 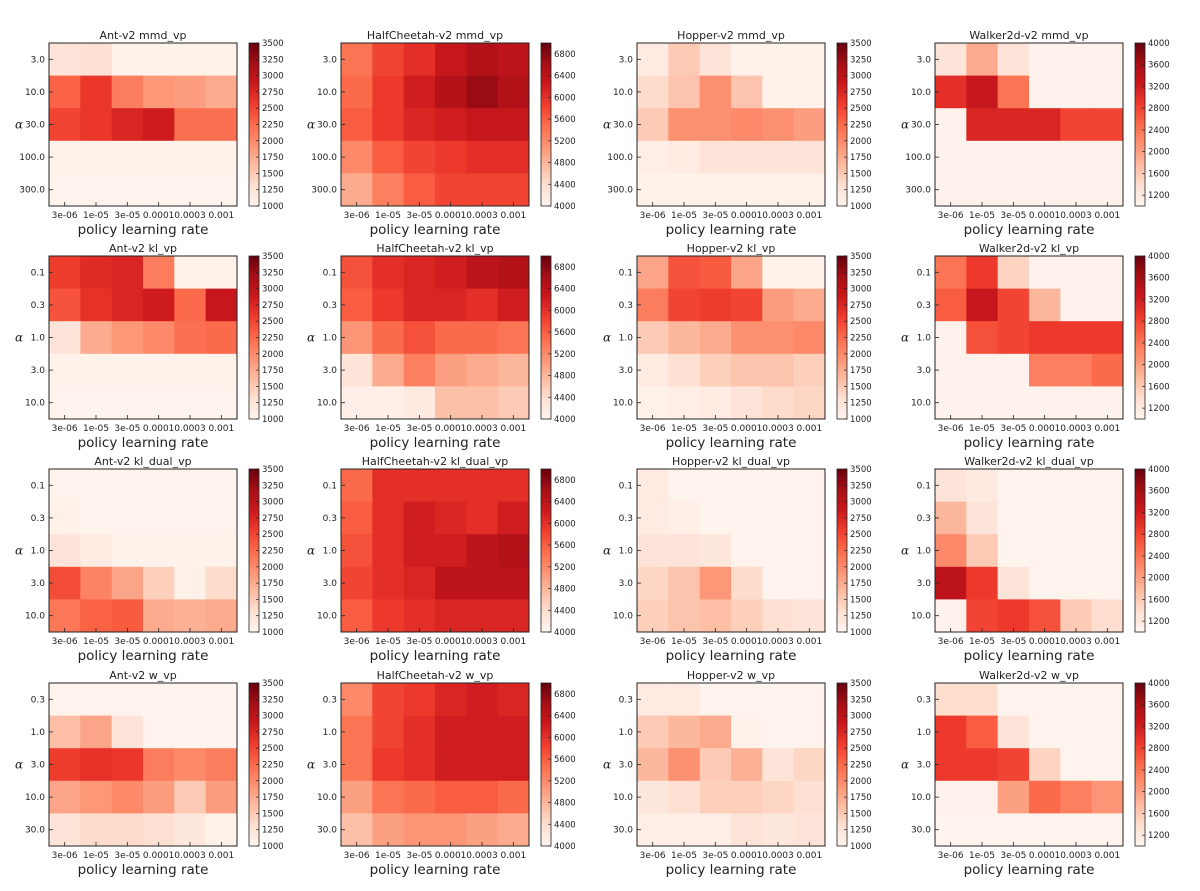 I want to click on y-axis-label: α, so click(x=905, y=338).